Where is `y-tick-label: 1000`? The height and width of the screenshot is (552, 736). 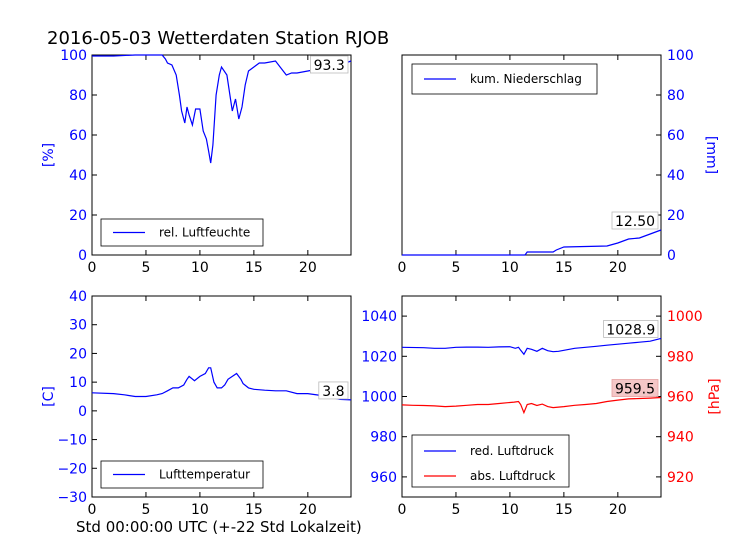 y-tick-label: 1000 is located at coordinates (379, 398).